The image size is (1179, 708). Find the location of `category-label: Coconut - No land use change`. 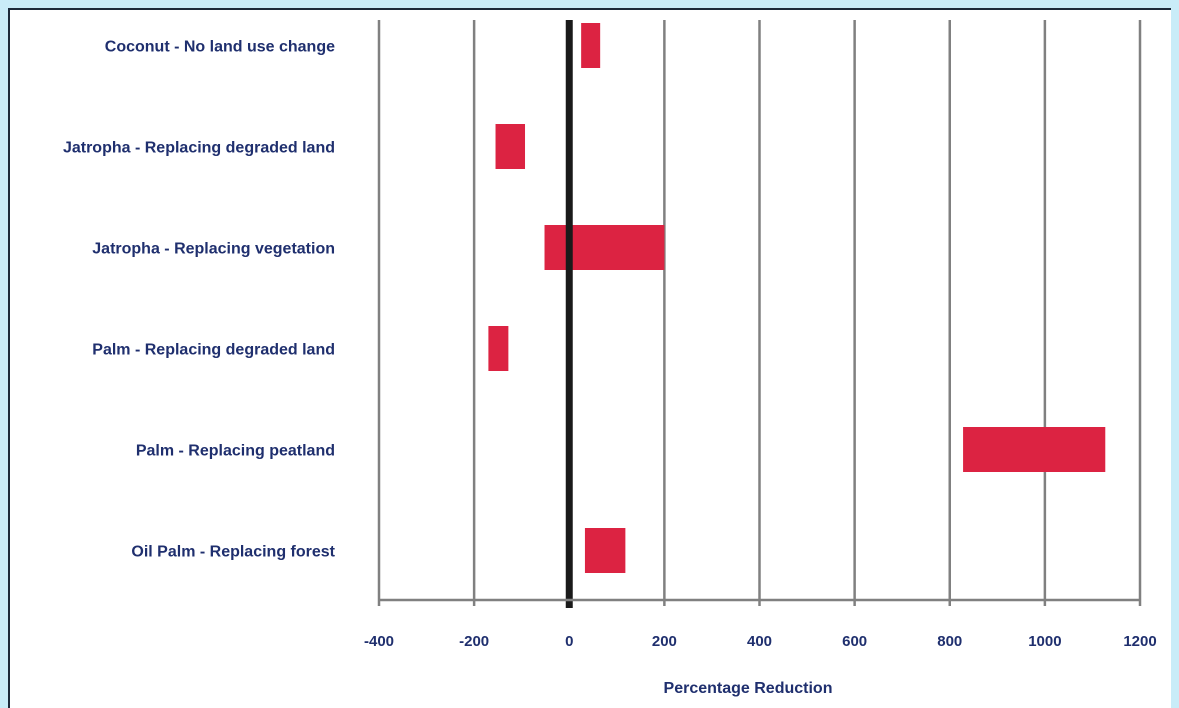

category-label: Coconut - No land use change is located at coordinates (220, 47).